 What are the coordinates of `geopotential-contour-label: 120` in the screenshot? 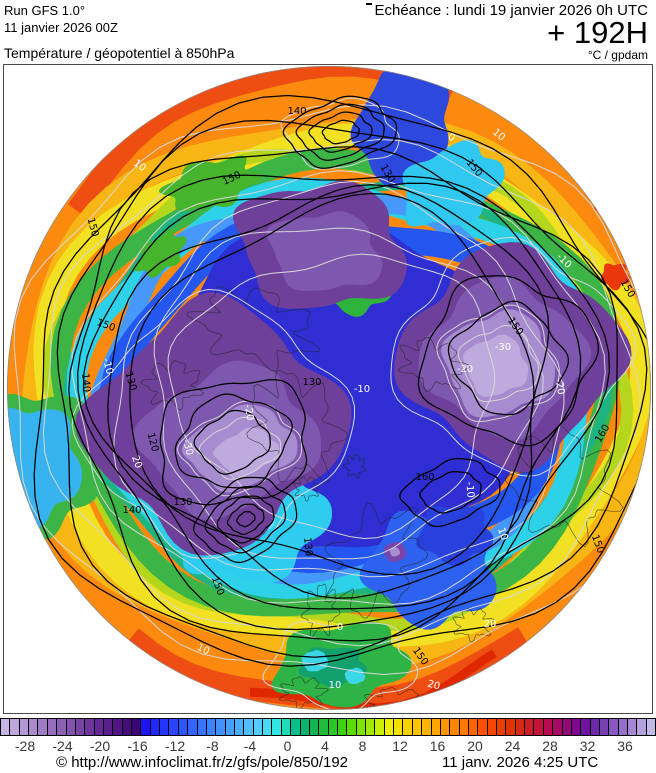 It's located at (153, 442).